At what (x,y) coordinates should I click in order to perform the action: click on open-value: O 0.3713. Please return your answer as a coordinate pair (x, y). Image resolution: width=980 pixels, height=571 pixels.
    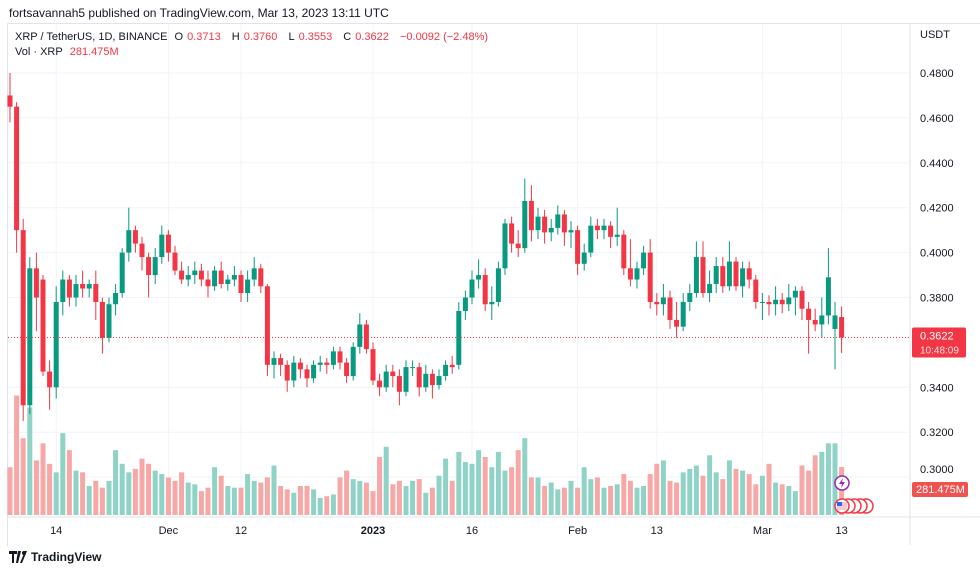
    Looking at the image, I should click on (200, 37).